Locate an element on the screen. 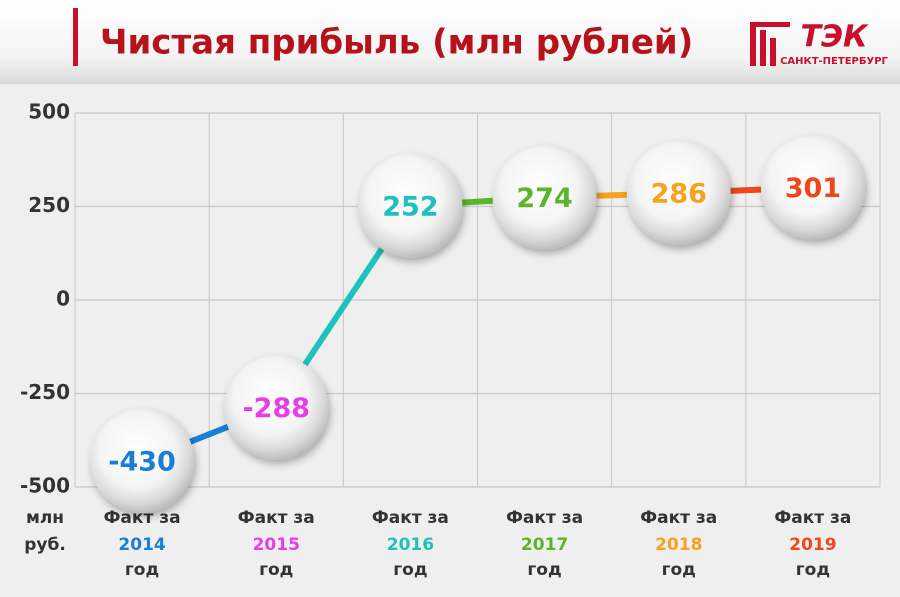 The width and height of the screenshot is (900, 597). logo-name: ТЭК is located at coordinates (834, 37).